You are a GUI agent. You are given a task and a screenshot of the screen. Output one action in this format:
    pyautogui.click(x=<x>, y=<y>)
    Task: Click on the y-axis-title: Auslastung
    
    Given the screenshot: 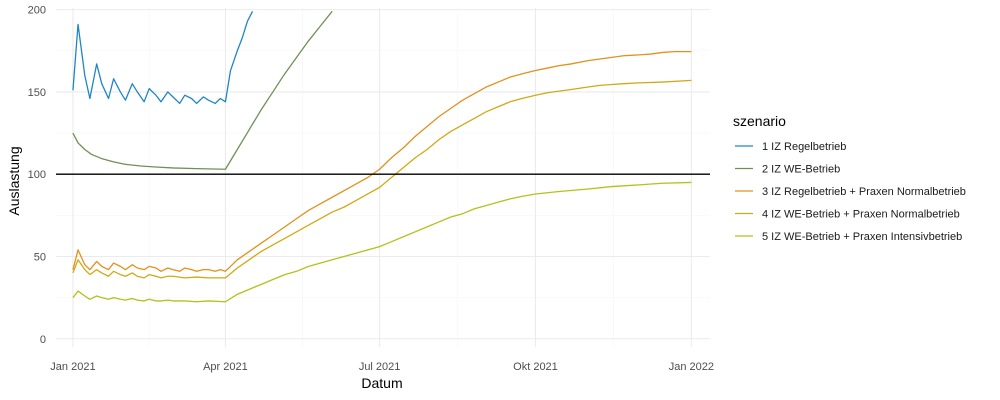 What is the action you would take?
    pyautogui.click(x=14, y=180)
    